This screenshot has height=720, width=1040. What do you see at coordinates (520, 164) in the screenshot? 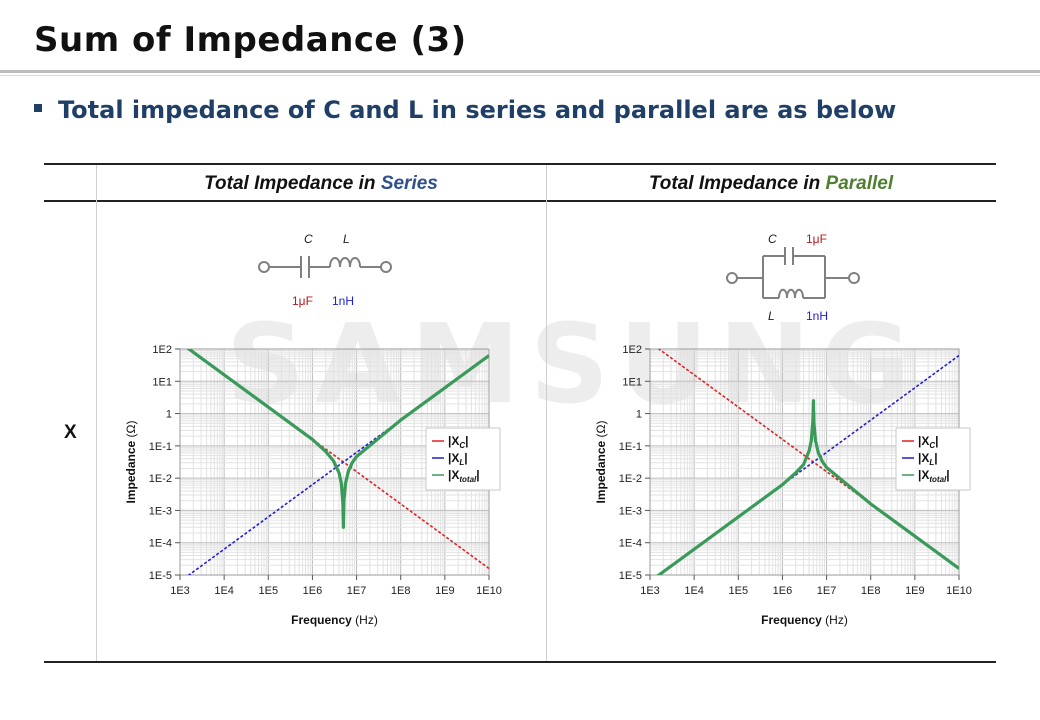
I see `table-top-border` at bounding box center [520, 164].